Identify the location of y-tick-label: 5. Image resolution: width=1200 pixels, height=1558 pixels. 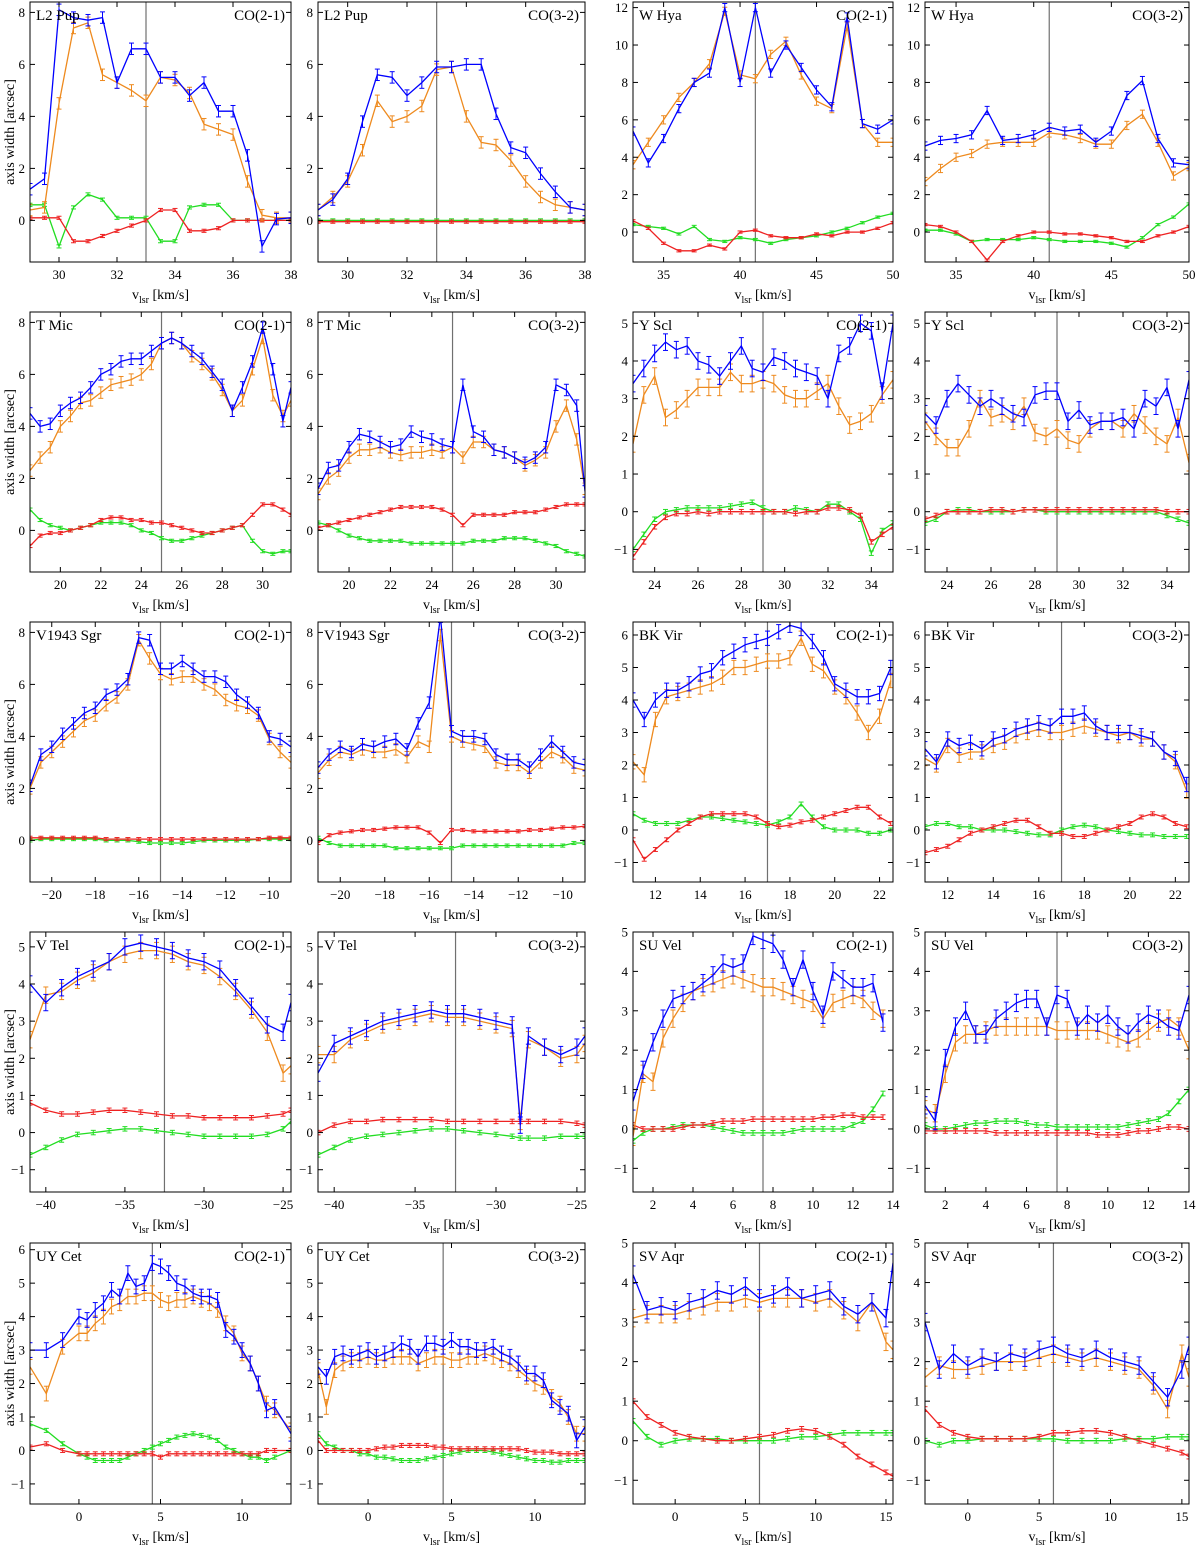
(625, 323).